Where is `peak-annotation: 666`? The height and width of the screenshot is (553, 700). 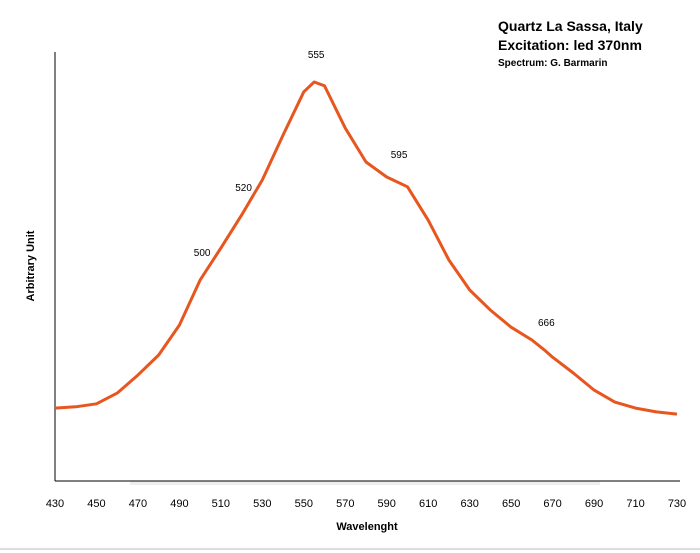 peak-annotation: 666 is located at coordinates (546, 323).